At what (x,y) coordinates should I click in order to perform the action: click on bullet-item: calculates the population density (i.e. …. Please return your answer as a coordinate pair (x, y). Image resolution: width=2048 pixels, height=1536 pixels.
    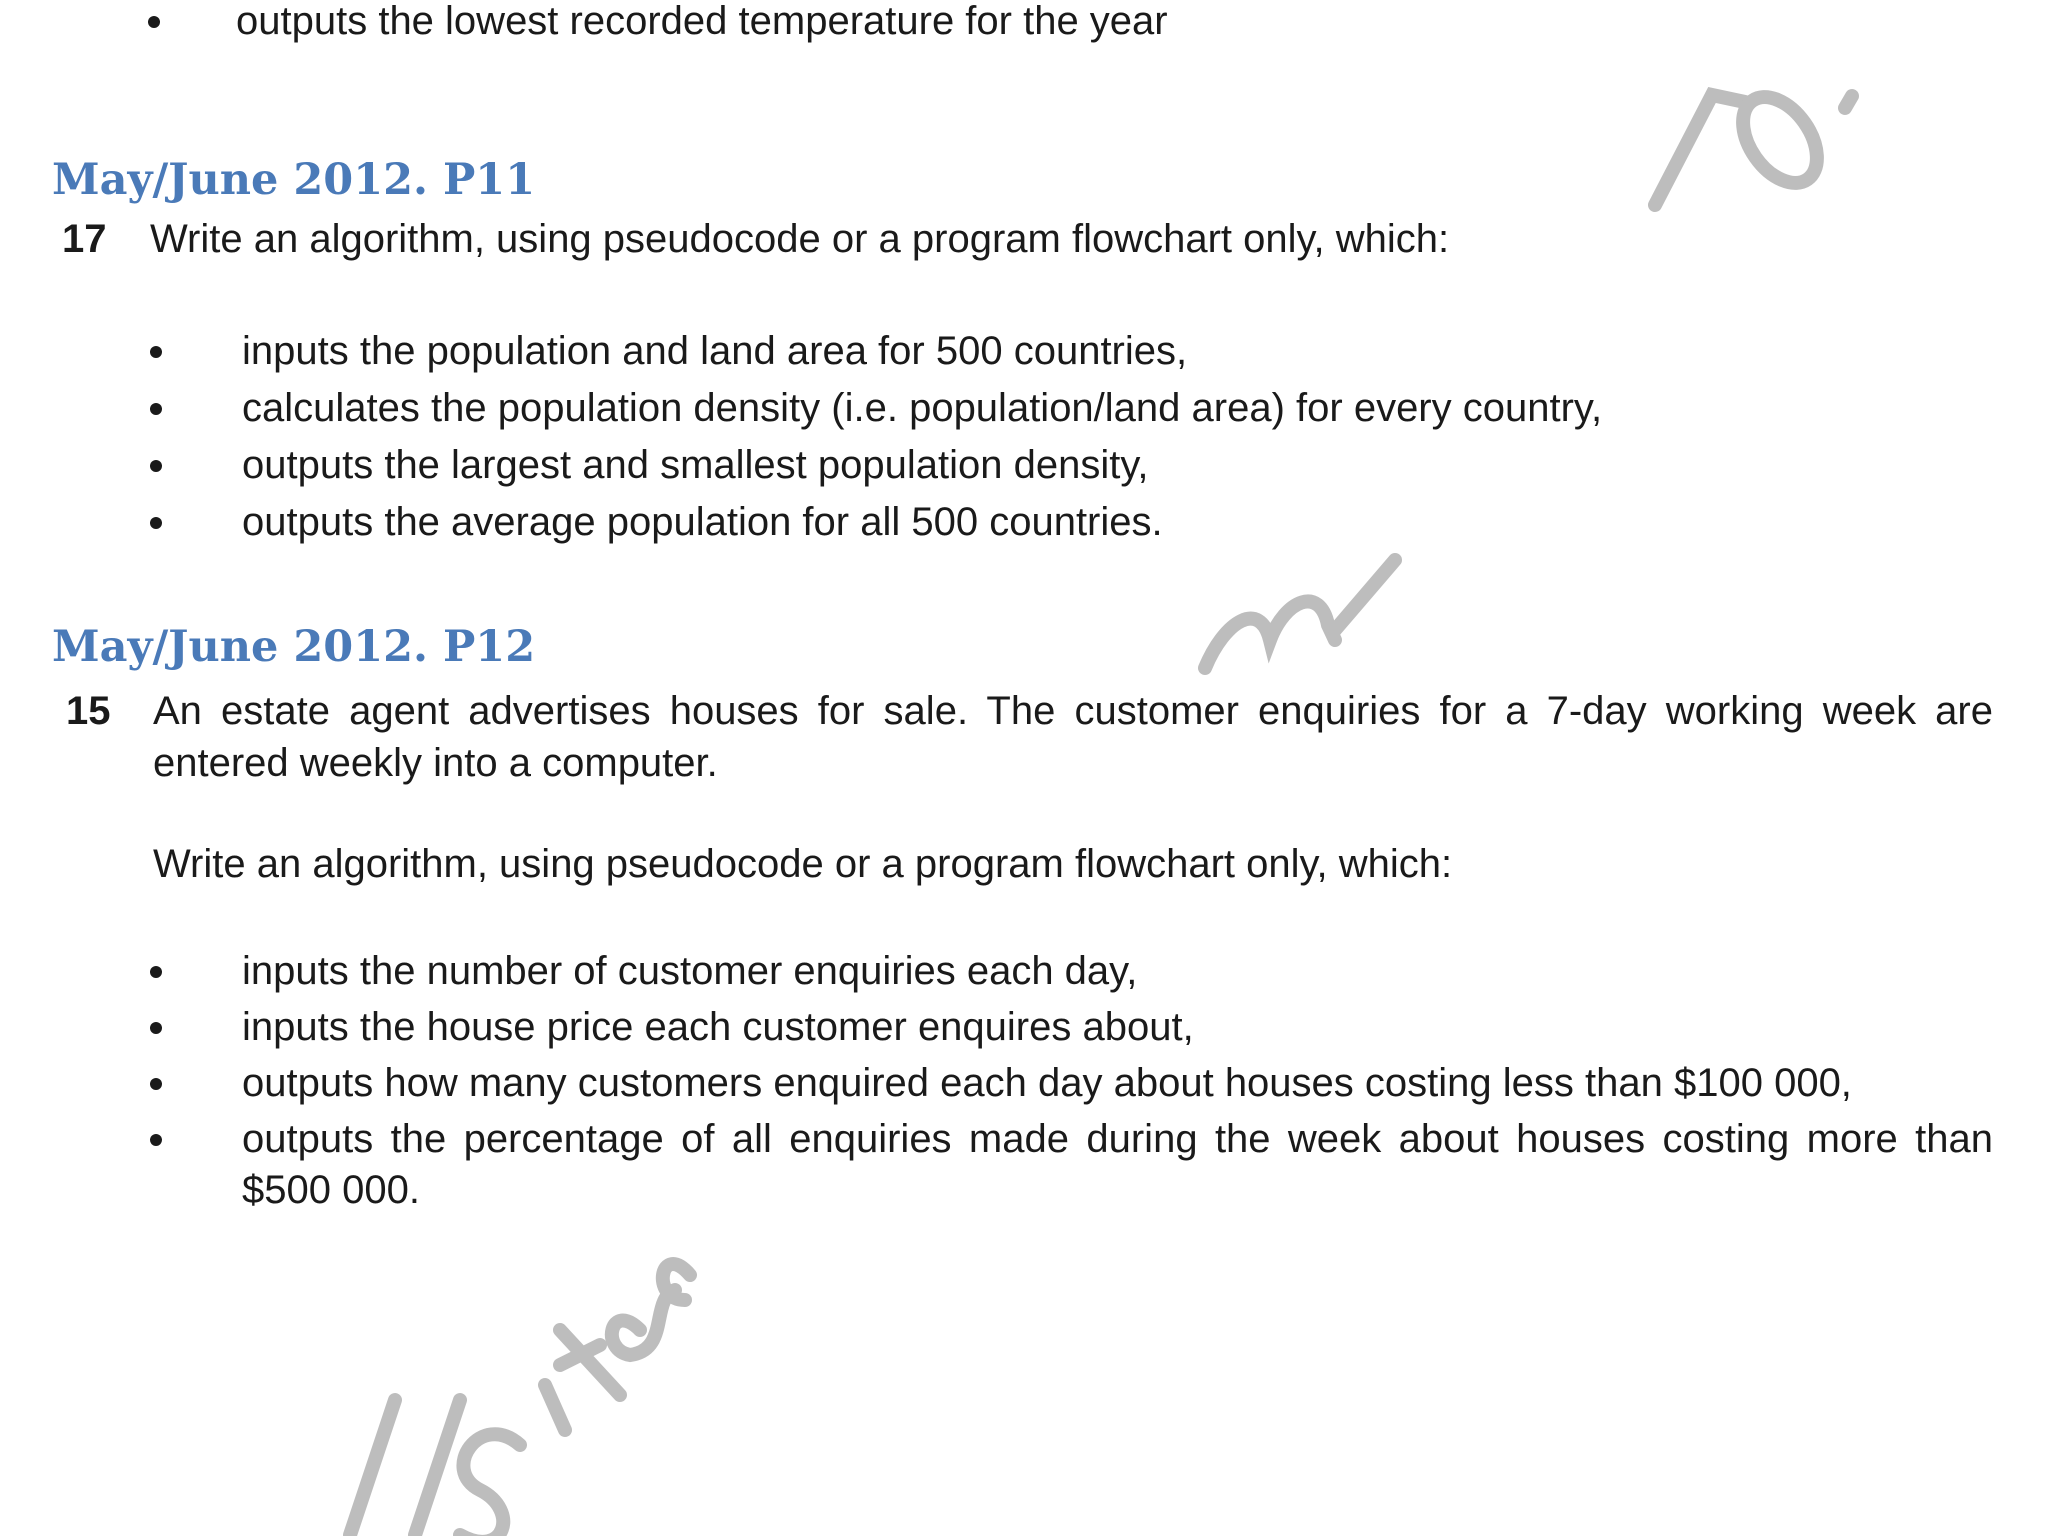
    Looking at the image, I should click on (996, 408).